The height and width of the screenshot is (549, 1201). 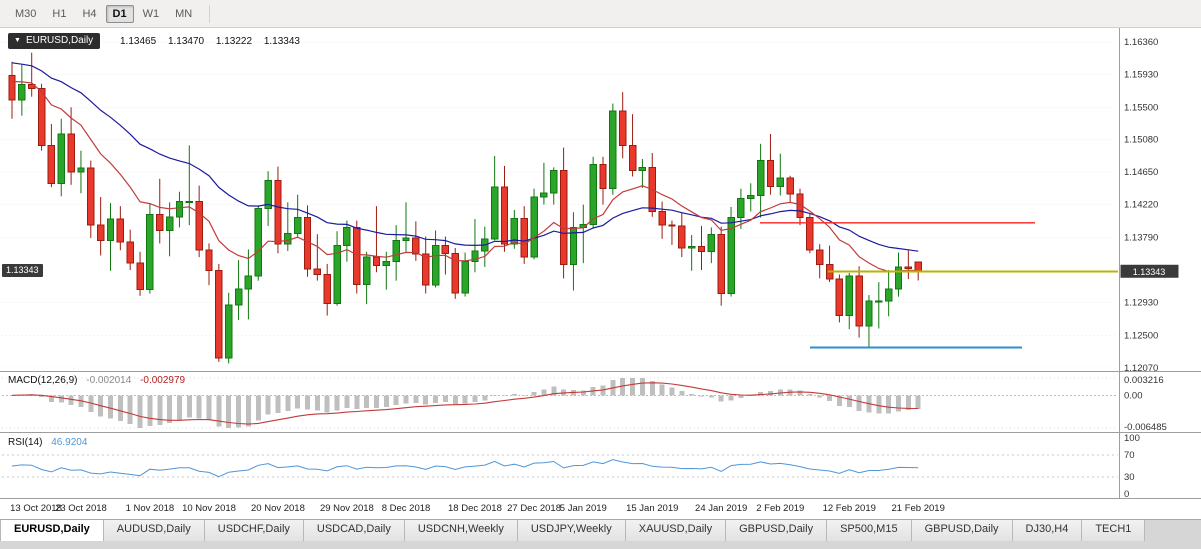 I want to click on rsi-line, so click(x=465, y=468).